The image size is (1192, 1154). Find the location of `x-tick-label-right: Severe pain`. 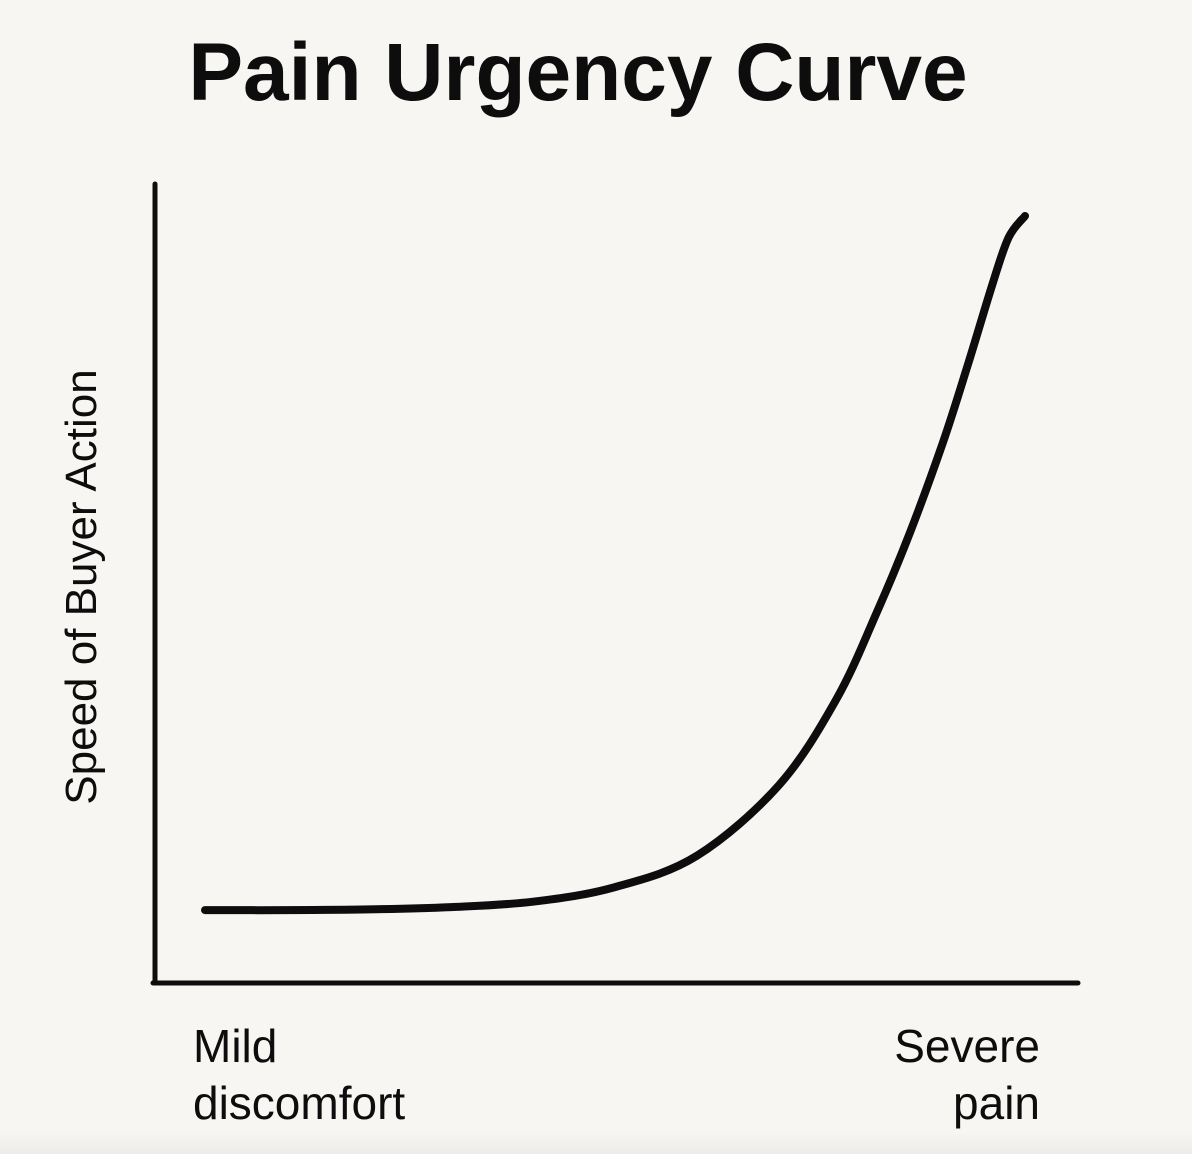

x-tick-label-right: Severe pain is located at coordinates (967, 1074).